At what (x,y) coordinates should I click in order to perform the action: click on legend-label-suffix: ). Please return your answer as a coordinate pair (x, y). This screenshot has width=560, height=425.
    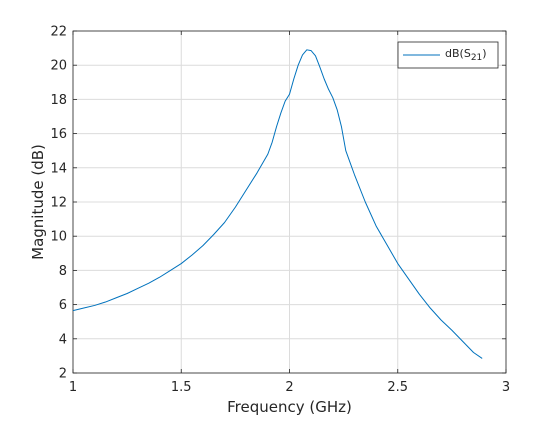
    Looking at the image, I should click on (484, 53).